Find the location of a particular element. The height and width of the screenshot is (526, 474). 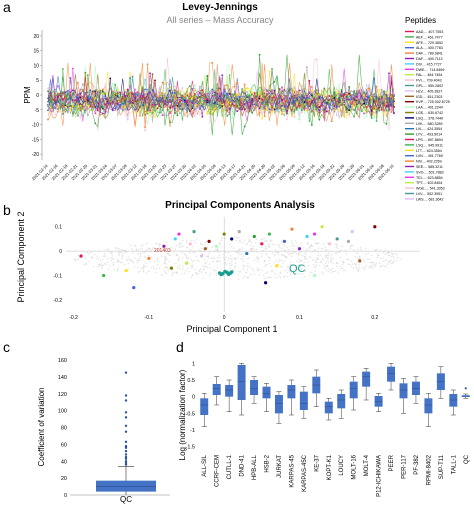

lj-y-tick-label: -20 is located at coordinates (35, 155).